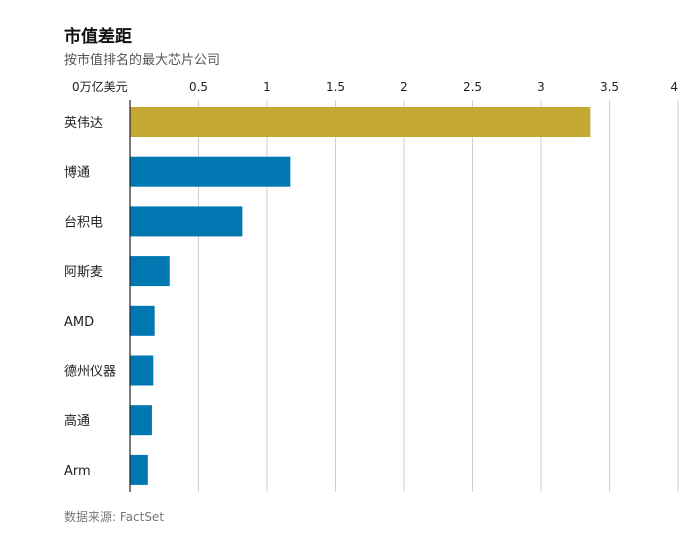  Describe the element at coordinates (83, 272) in the screenshot. I see `category-label: 阿斯麦` at that location.